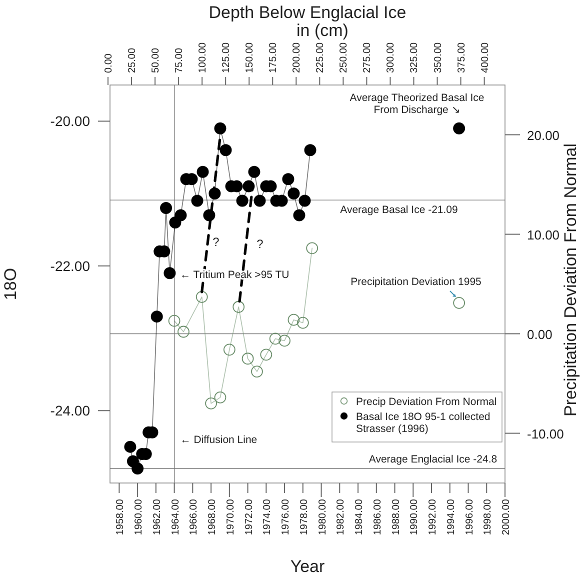 This screenshot has width=584, height=579. Describe the element at coordinates (203, 57) in the screenshot. I see `x2-tick-label: 100.00` at that location.